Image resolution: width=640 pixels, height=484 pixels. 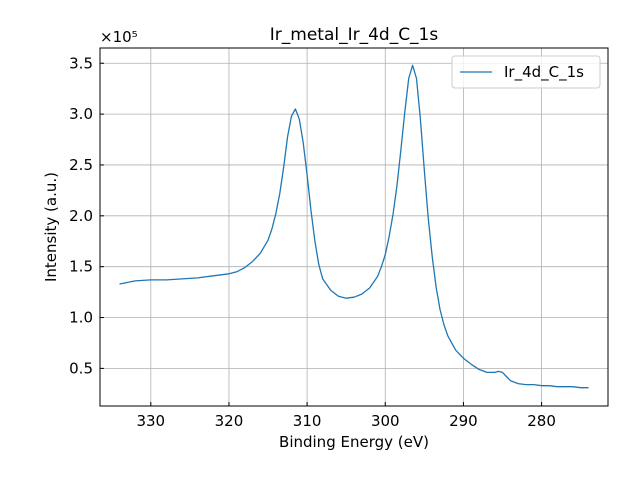 What do you see at coordinates (119, 37) in the screenshot?
I see `y-offset-text: ×10⁵` at bounding box center [119, 37].